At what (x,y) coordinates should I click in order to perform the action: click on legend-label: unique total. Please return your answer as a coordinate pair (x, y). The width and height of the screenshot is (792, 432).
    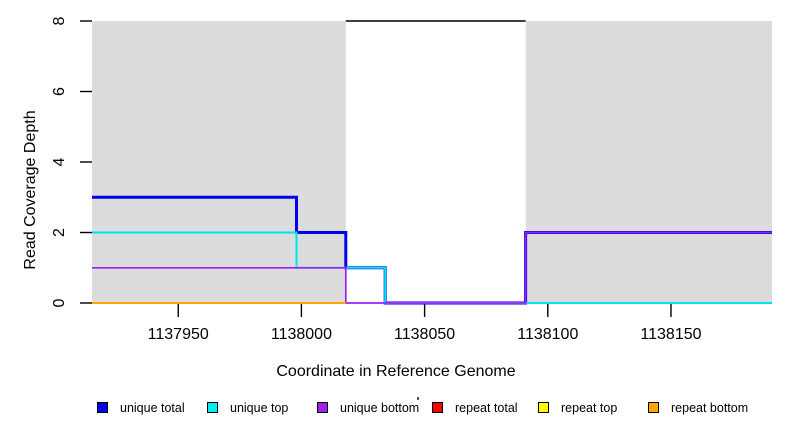
    Looking at the image, I should click on (152, 407).